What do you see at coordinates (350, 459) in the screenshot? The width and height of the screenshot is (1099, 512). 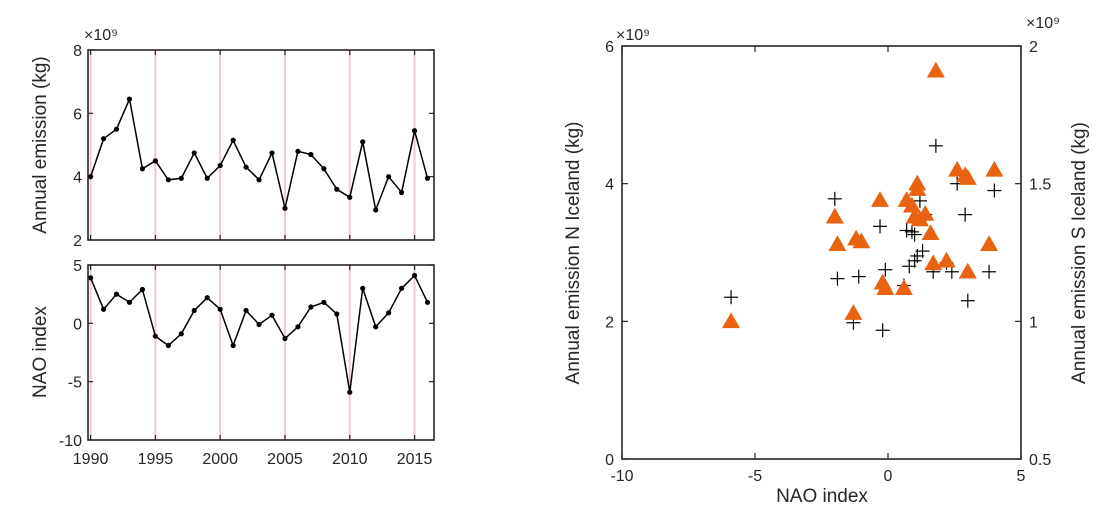 I see `x-tick-label: 2010` at bounding box center [350, 459].